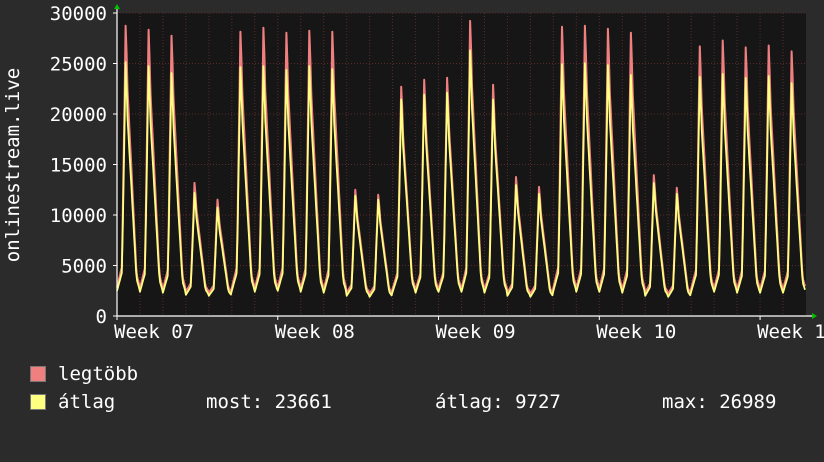 The image size is (824, 462). Describe the element at coordinates (78, 115) in the screenshot. I see `y-tick-label: 20000` at that location.